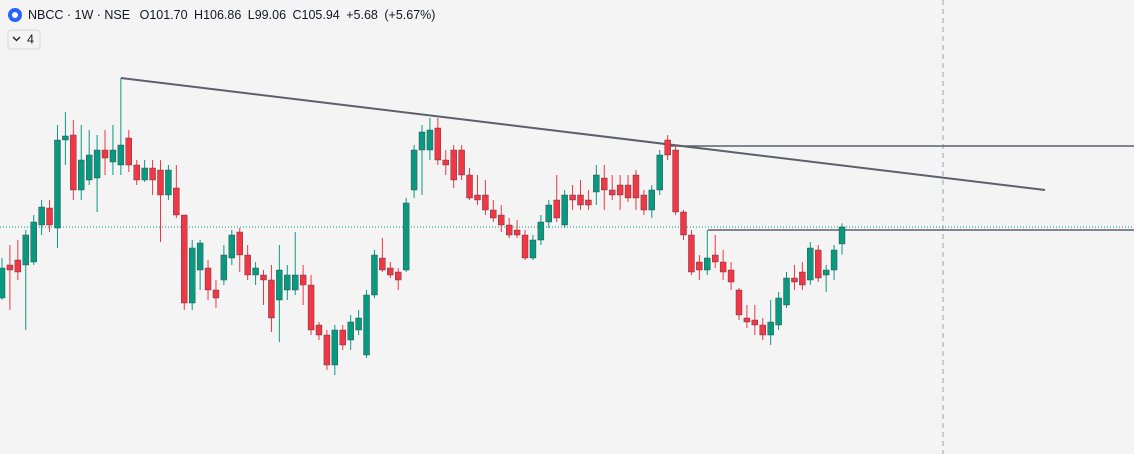  What do you see at coordinates (362, 15) in the screenshot?
I see `change: +5.68` at bounding box center [362, 15].